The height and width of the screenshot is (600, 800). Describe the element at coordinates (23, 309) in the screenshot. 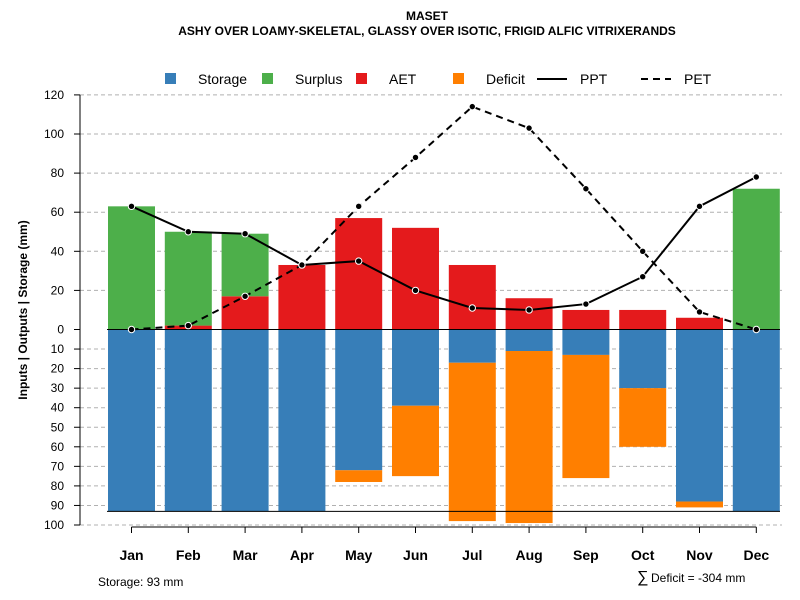

I see `y-axis-label: Inputs | Outputs | Storage (mm)` at that location.